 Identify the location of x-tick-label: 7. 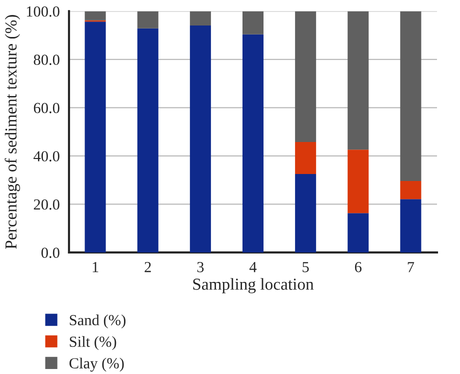
(411, 267).